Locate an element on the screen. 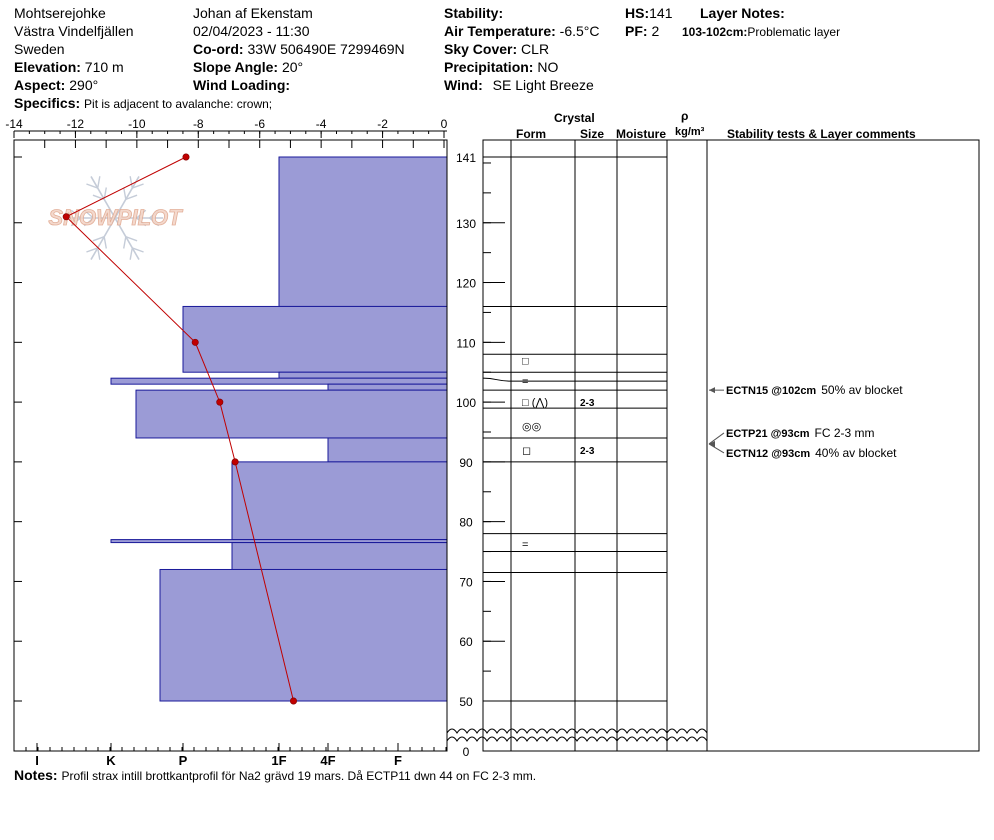 The image size is (994, 840). stability-test-name: ECTN12 @93cm is located at coordinates (768, 454).